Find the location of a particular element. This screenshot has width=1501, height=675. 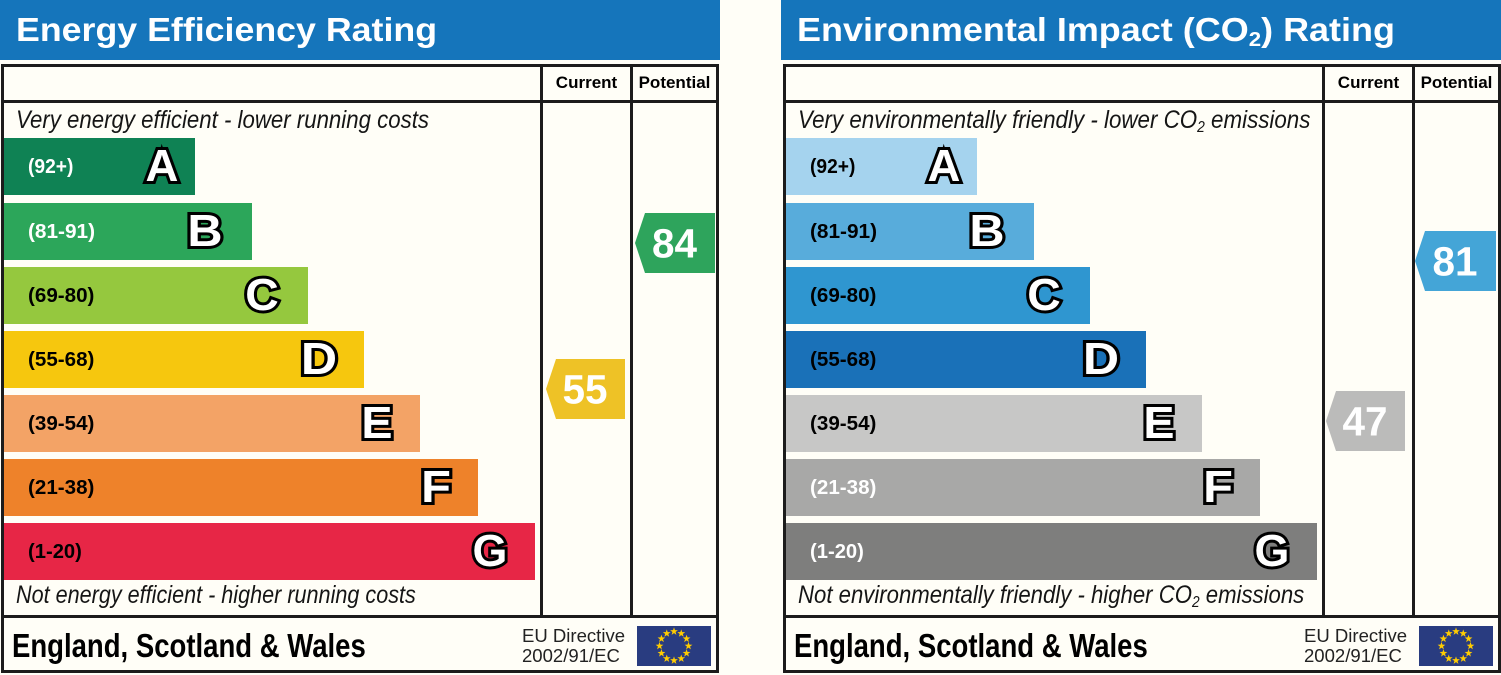

svg-text: 84 is located at coordinates (674, 244).